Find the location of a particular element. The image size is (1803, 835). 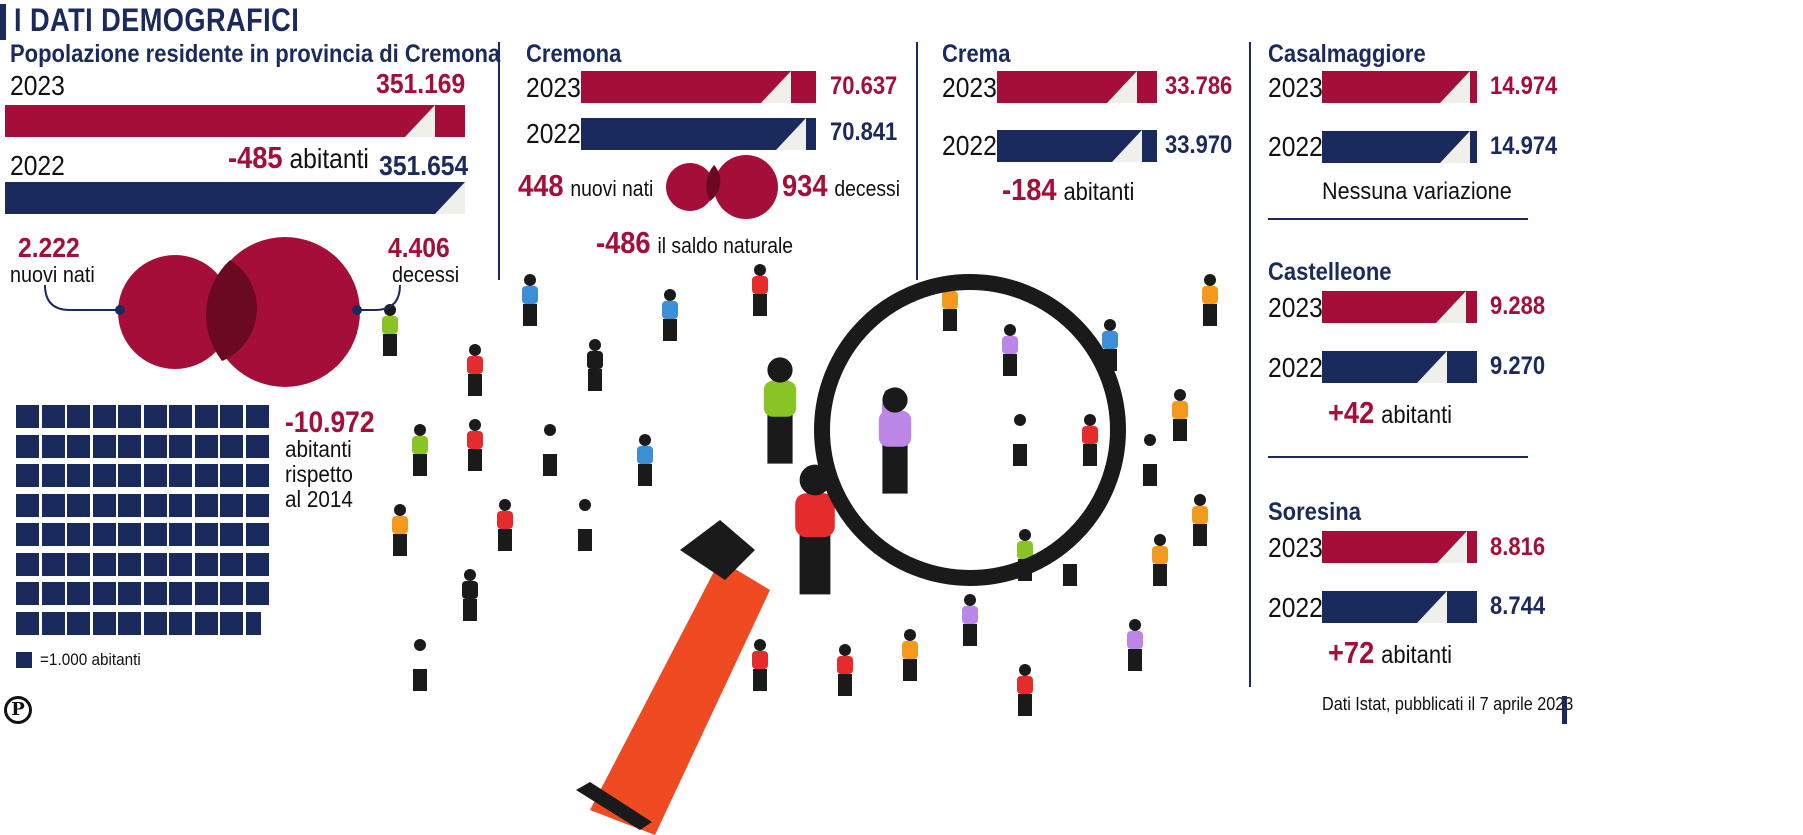

cremona-deaths-num: 934 is located at coordinates (805, 185).